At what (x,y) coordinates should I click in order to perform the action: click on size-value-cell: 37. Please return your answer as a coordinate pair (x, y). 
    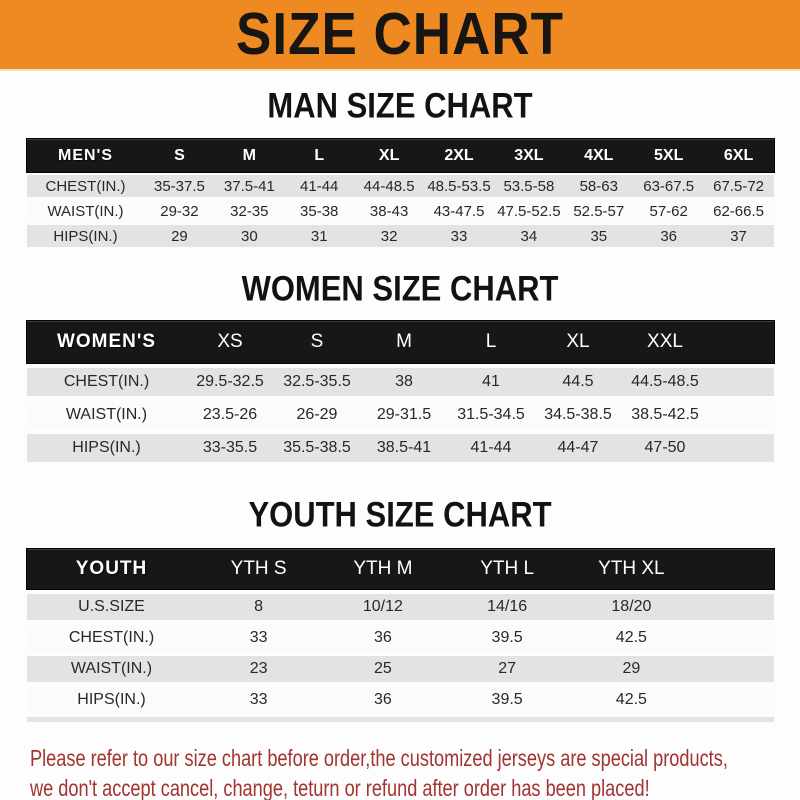
    Looking at the image, I should click on (738, 236).